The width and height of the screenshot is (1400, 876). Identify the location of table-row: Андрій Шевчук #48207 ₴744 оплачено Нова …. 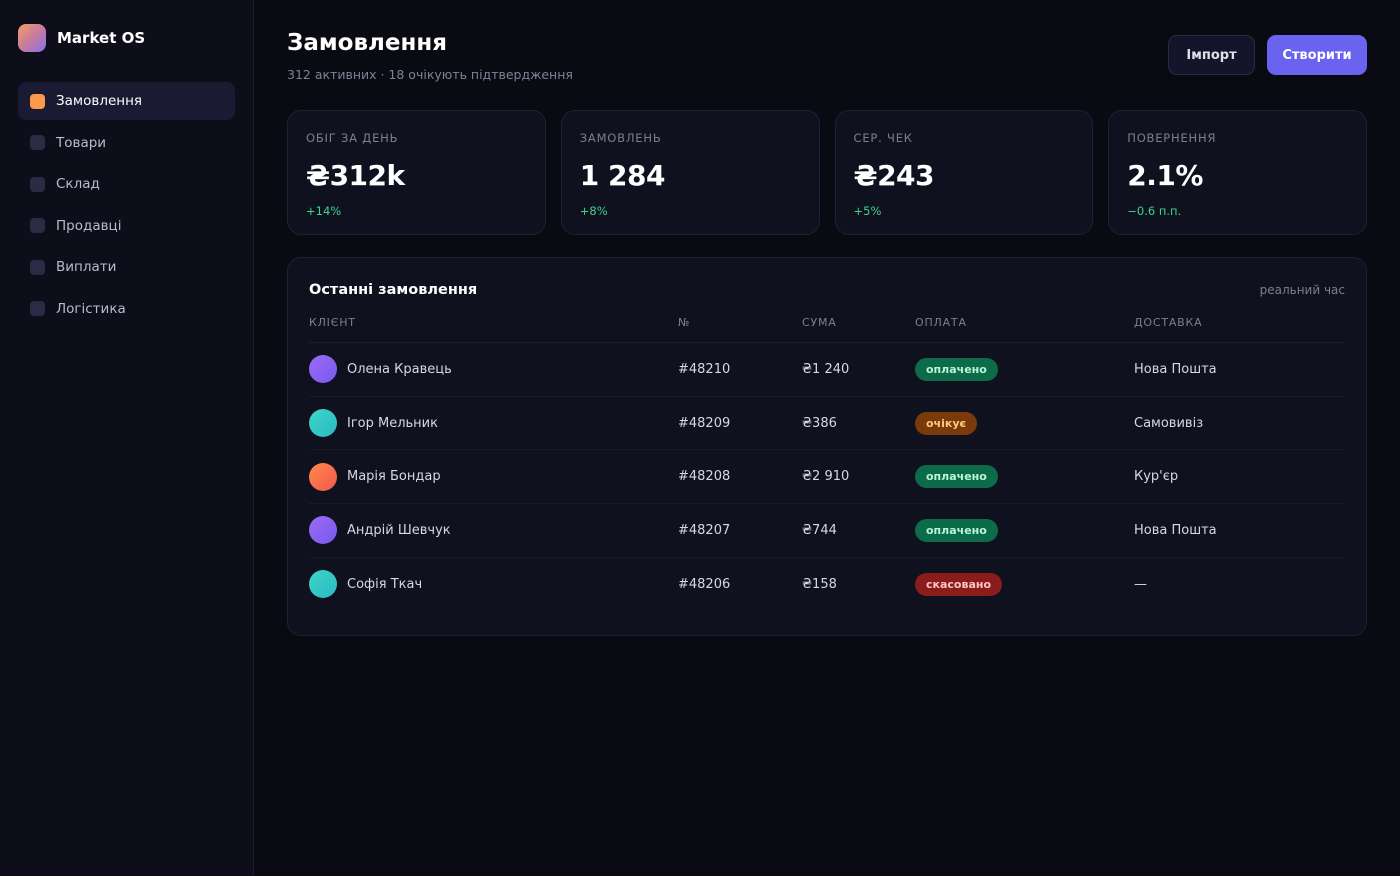
(827, 530).